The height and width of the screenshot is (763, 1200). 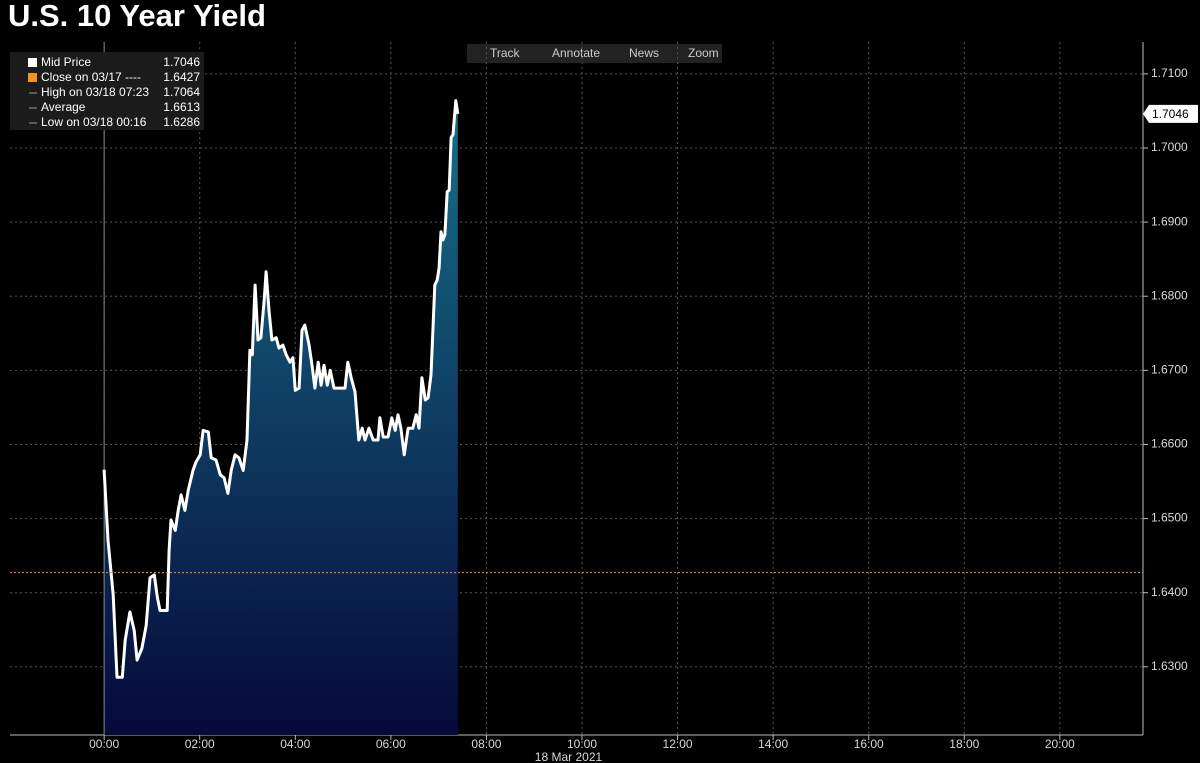 What do you see at coordinates (678, 744) in the screenshot?
I see `x-tick-label: 12:00` at bounding box center [678, 744].